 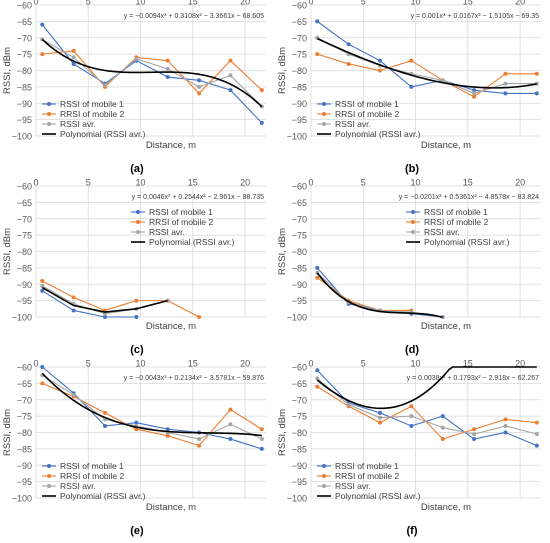 I want to click on legend-item: RSSI of mobile 1, so click(x=83, y=466).